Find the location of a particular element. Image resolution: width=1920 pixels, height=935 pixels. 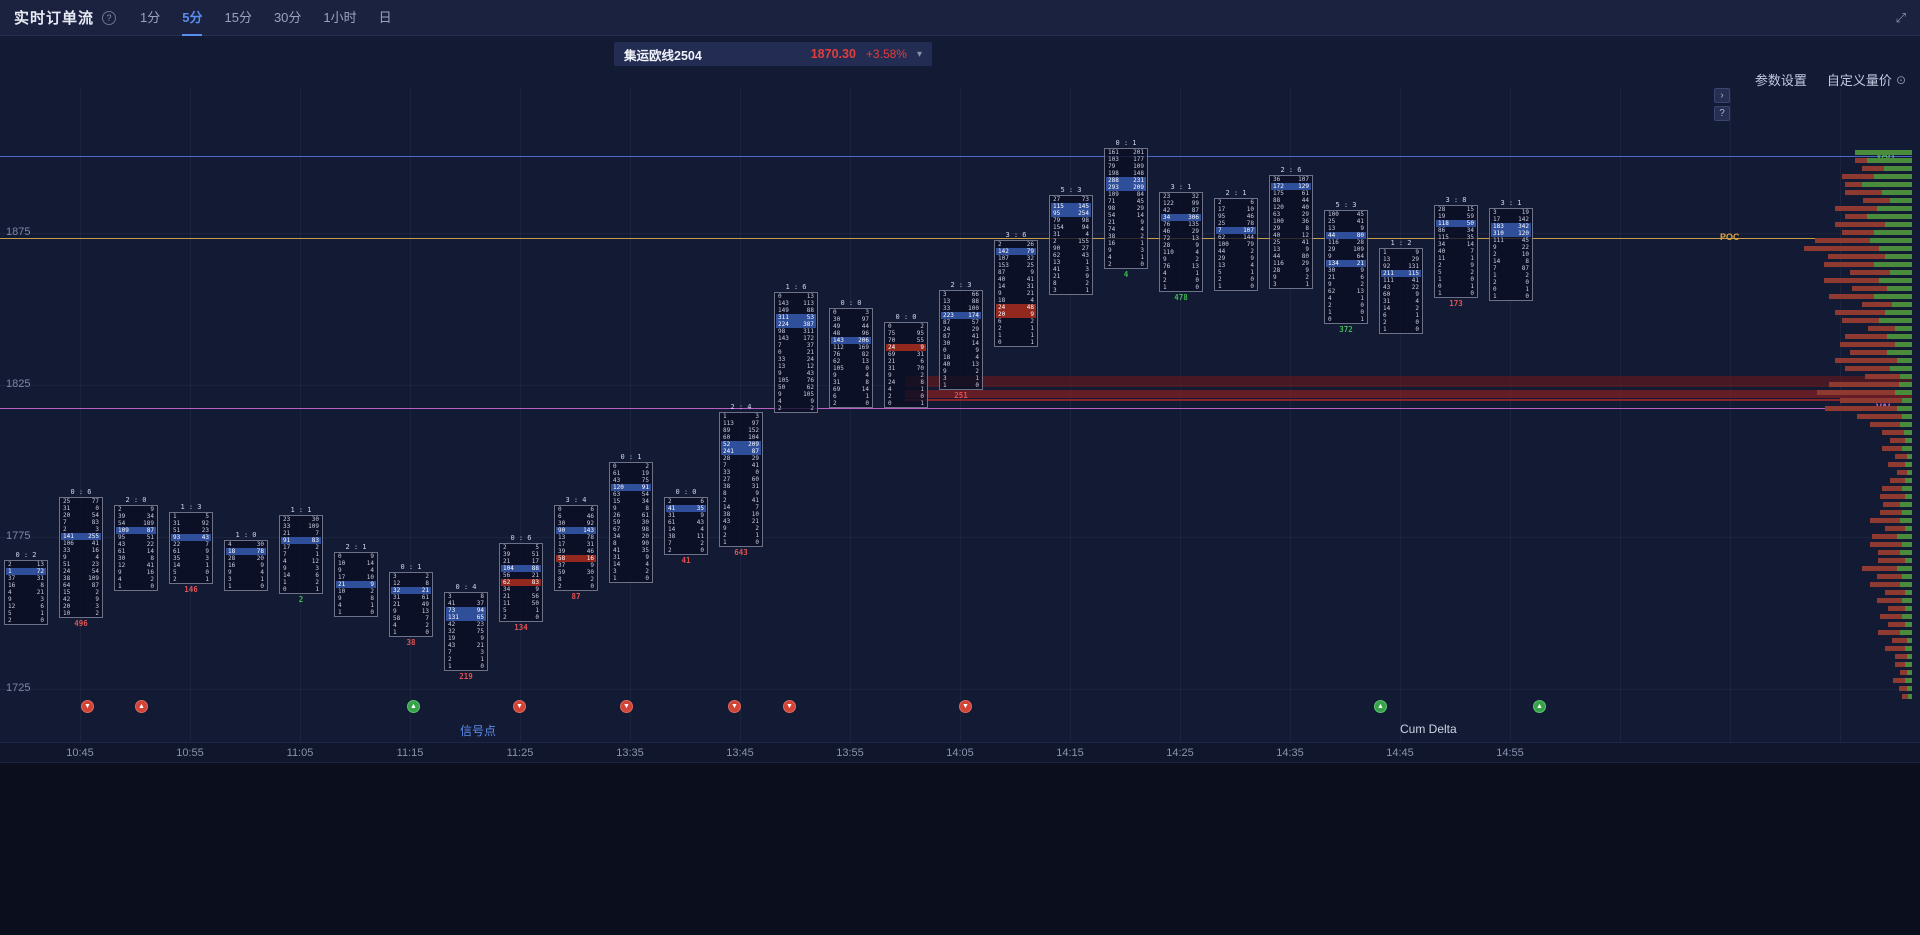

expand-panel-button: › is located at coordinates (1722, 95).